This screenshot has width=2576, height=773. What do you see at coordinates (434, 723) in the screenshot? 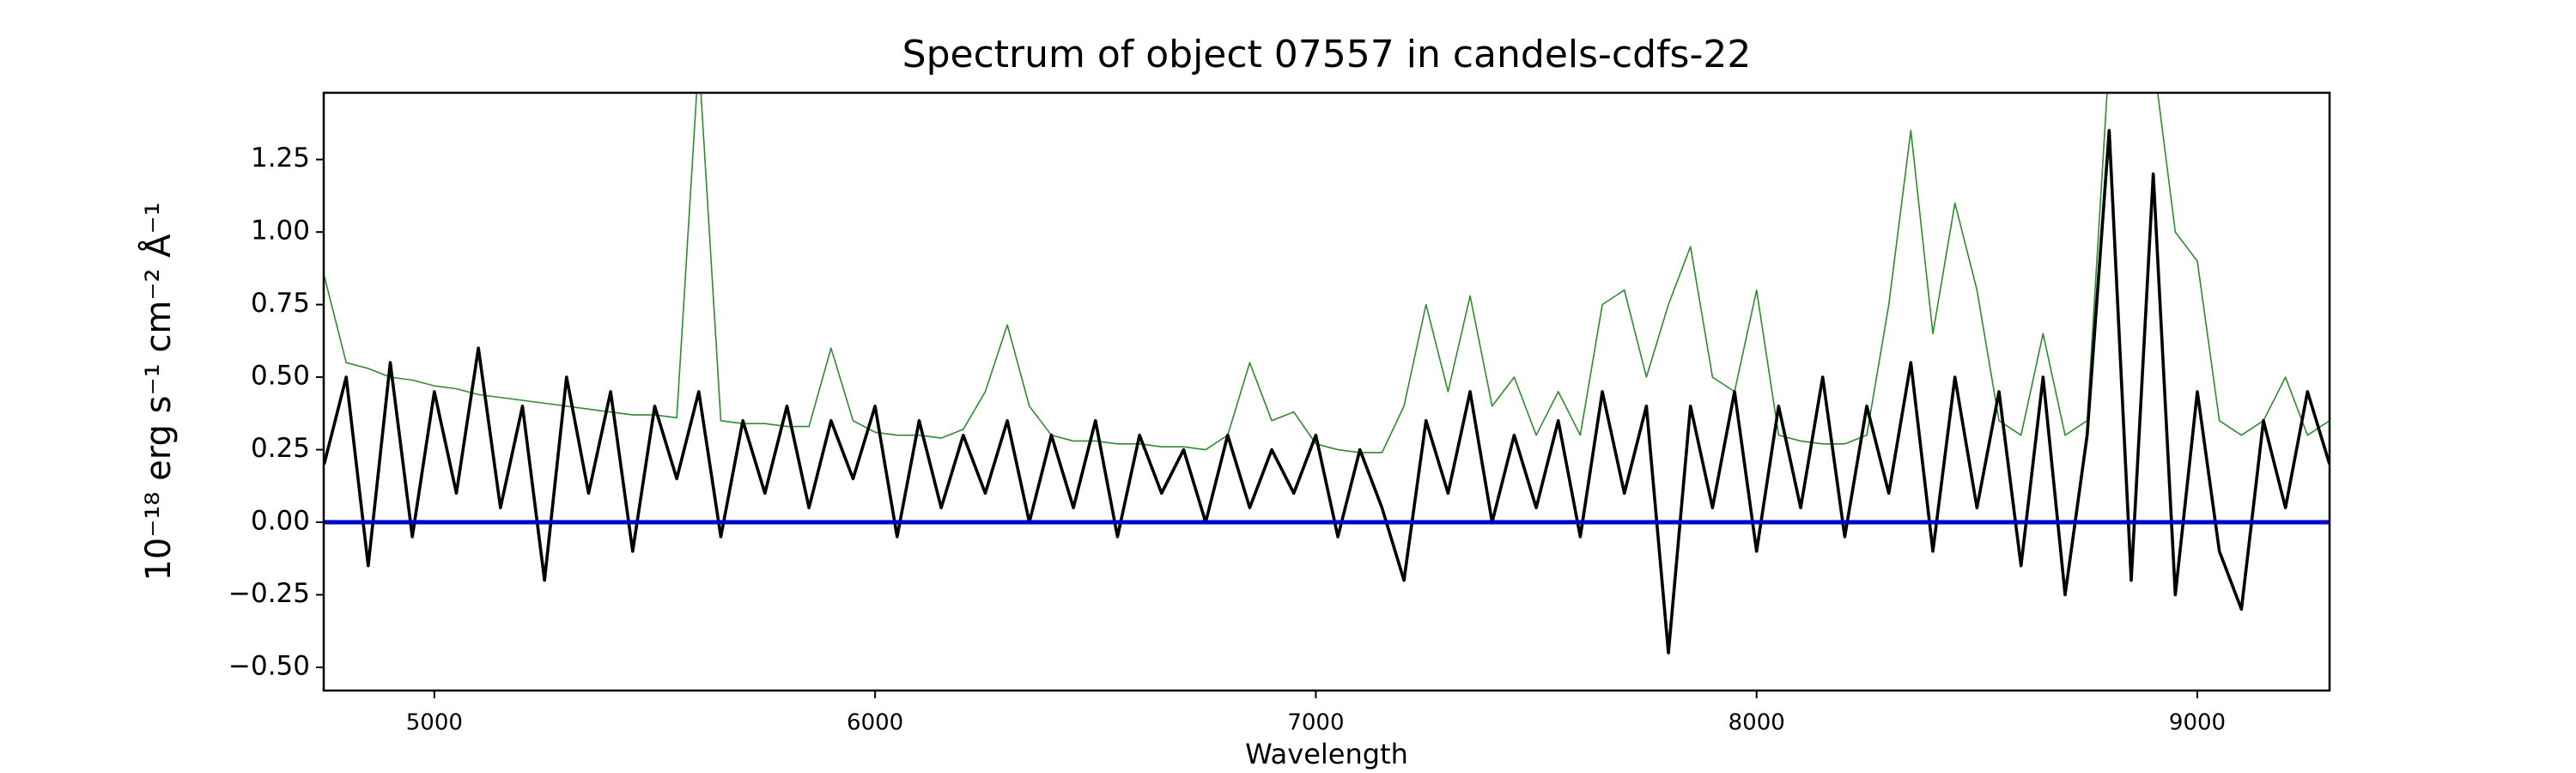
I see `x-tick-label: 5000` at bounding box center [434, 723].